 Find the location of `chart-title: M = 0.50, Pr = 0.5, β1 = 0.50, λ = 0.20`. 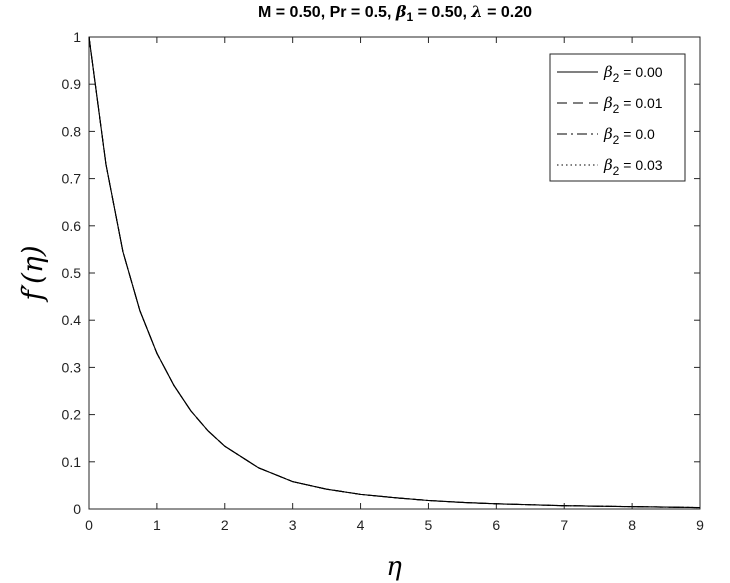

chart-title: M = 0.50, Pr = 0.5, β1 = 0.50, λ = 0.20 is located at coordinates (395, 13).